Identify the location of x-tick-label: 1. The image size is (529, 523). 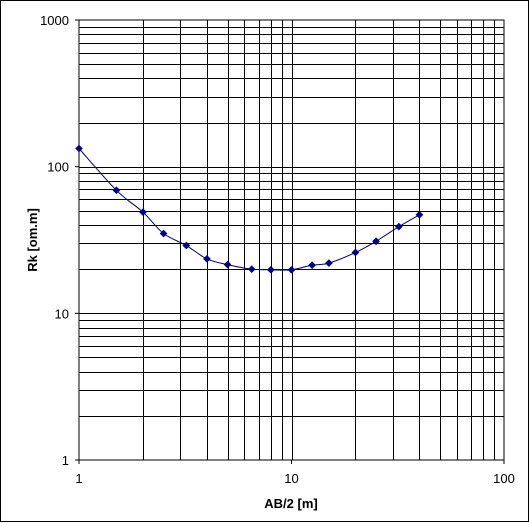
(78, 478).